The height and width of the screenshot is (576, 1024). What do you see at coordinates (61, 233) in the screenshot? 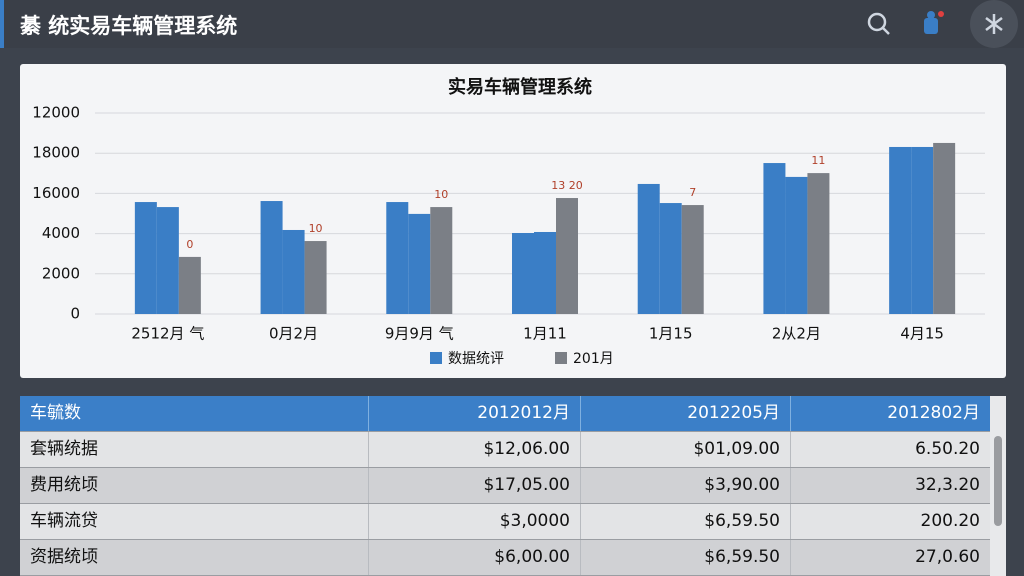
I see `y-tick-label: 4000` at bounding box center [61, 233].